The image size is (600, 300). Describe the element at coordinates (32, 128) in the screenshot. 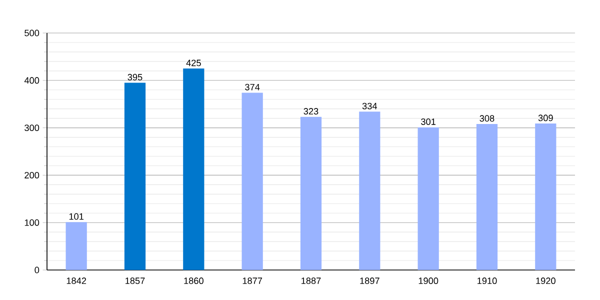

I see `y-tick-label: 300` at that location.